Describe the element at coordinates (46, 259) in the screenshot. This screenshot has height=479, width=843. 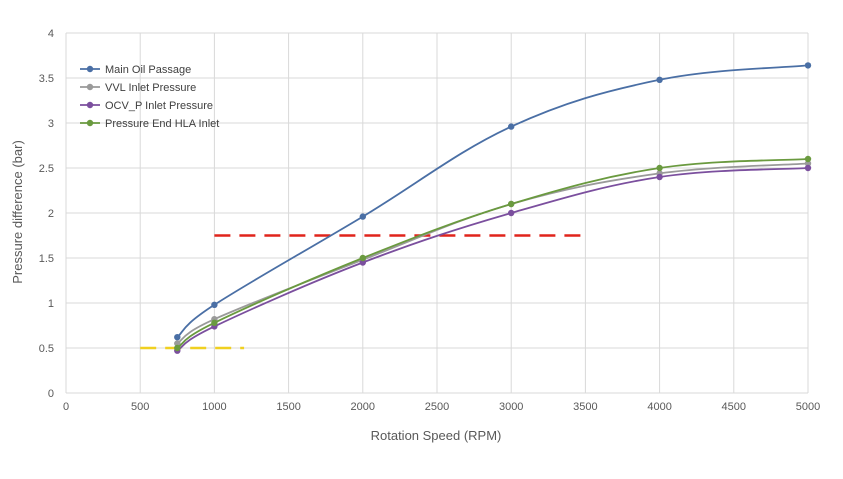
I see `y-tick-label: 1.5` at that location.